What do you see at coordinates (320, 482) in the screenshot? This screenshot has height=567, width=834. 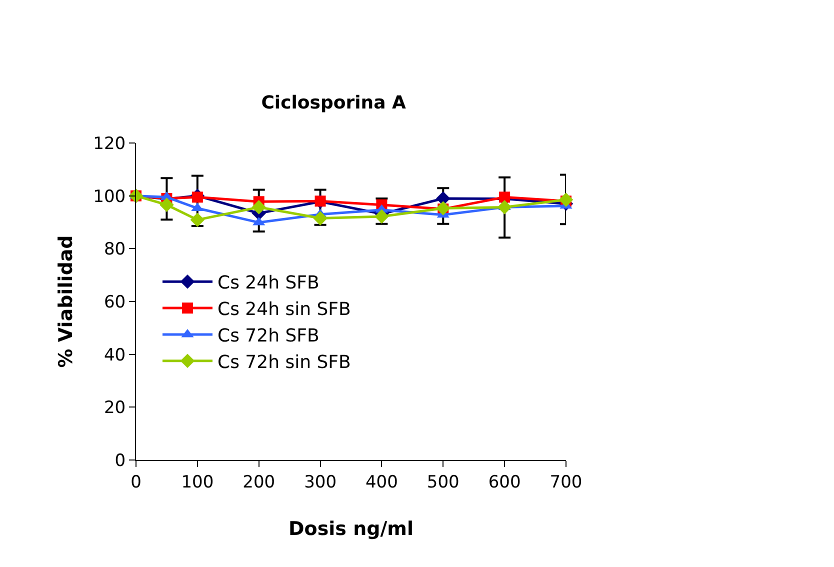 I see `x-tick-label: 300` at bounding box center [320, 482].